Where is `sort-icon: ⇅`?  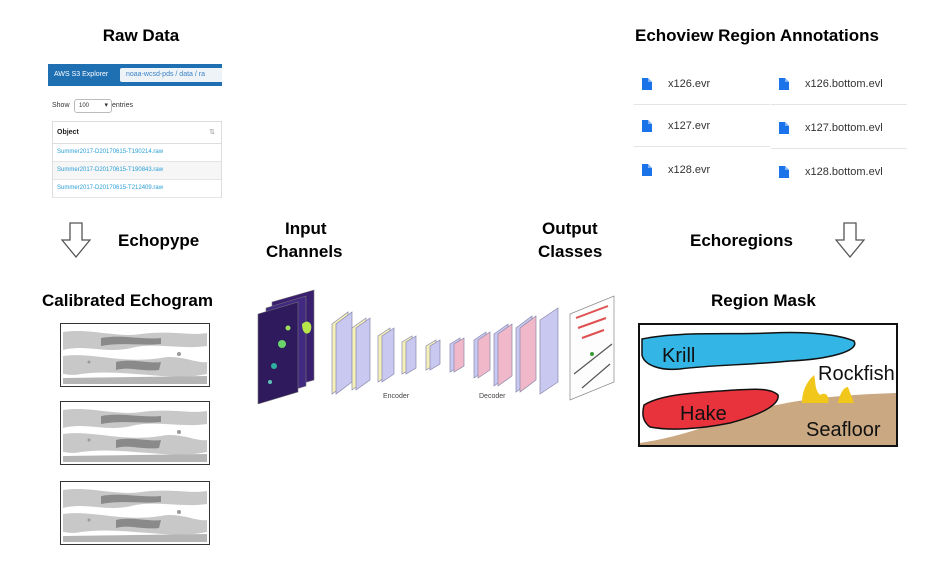 sort-icon: ⇅ is located at coordinates (212, 132).